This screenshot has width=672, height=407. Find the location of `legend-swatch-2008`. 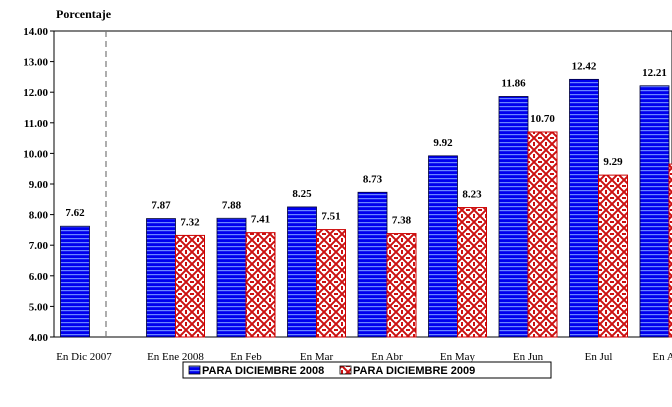

legend-swatch-2008 is located at coordinates (194, 370).